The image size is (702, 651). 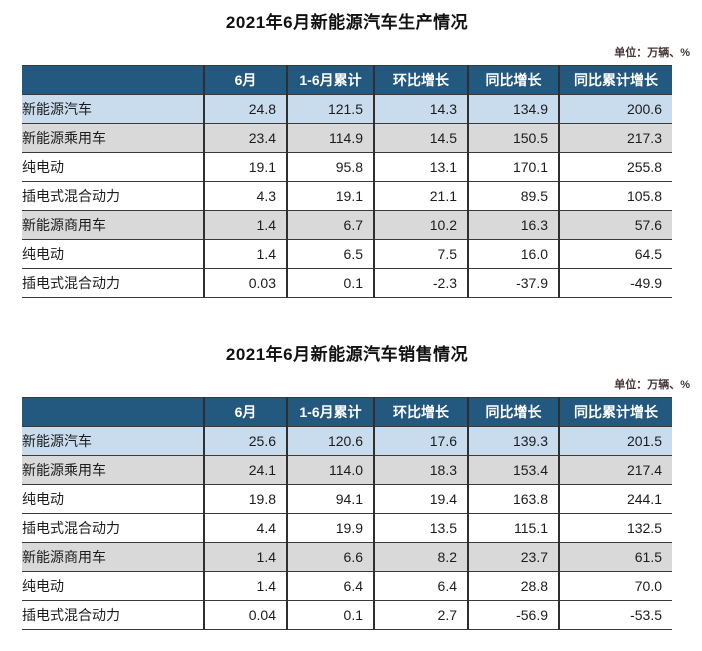 What do you see at coordinates (245, 441) in the screenshot?
I see `value-cell: 25.6` at bounding box center [245, 441].